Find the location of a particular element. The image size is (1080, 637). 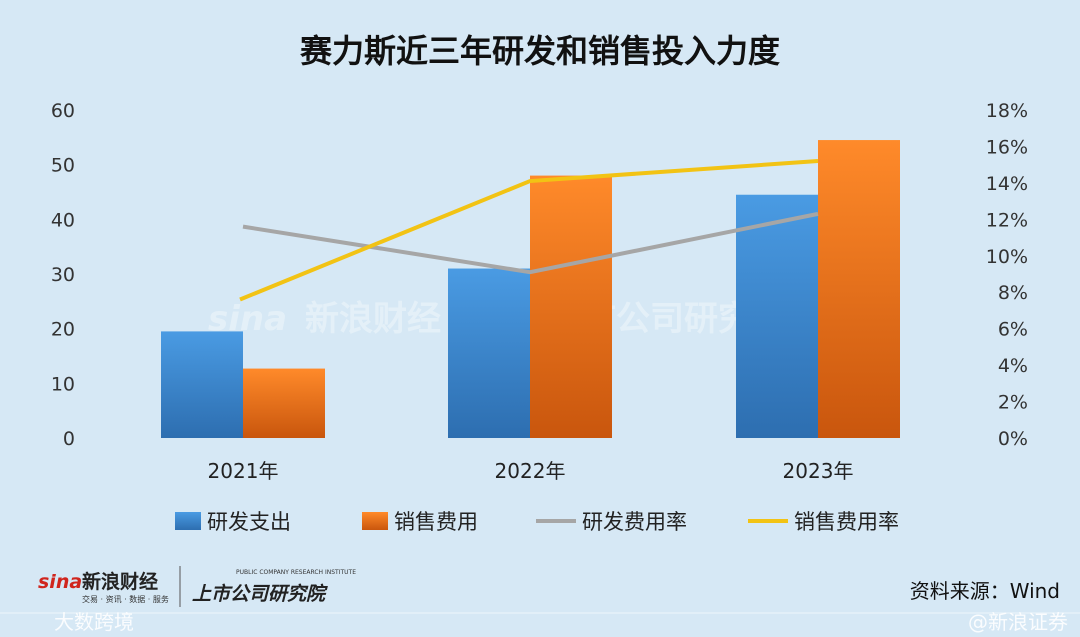

y-left-tick-label: 40 is located at coordinates (63, 220).